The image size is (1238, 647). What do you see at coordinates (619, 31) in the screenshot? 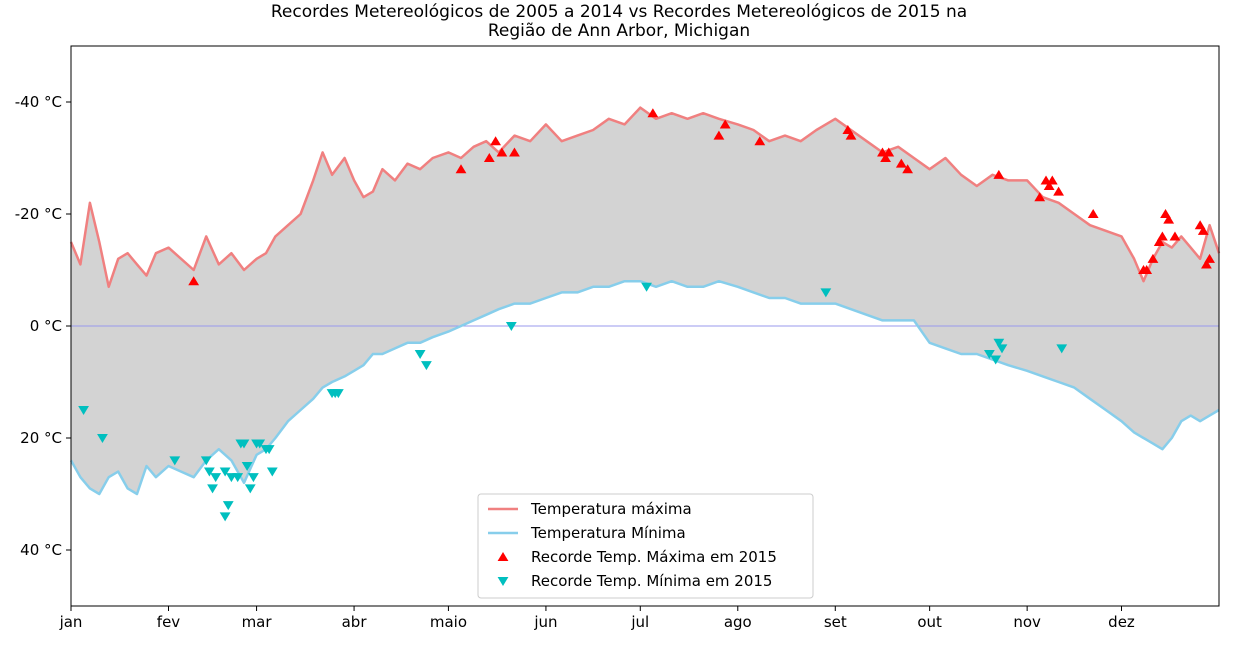
I see `chart-title-line-2: Região de Ann Arbor, Michigan` at bounding box center [619, 31].